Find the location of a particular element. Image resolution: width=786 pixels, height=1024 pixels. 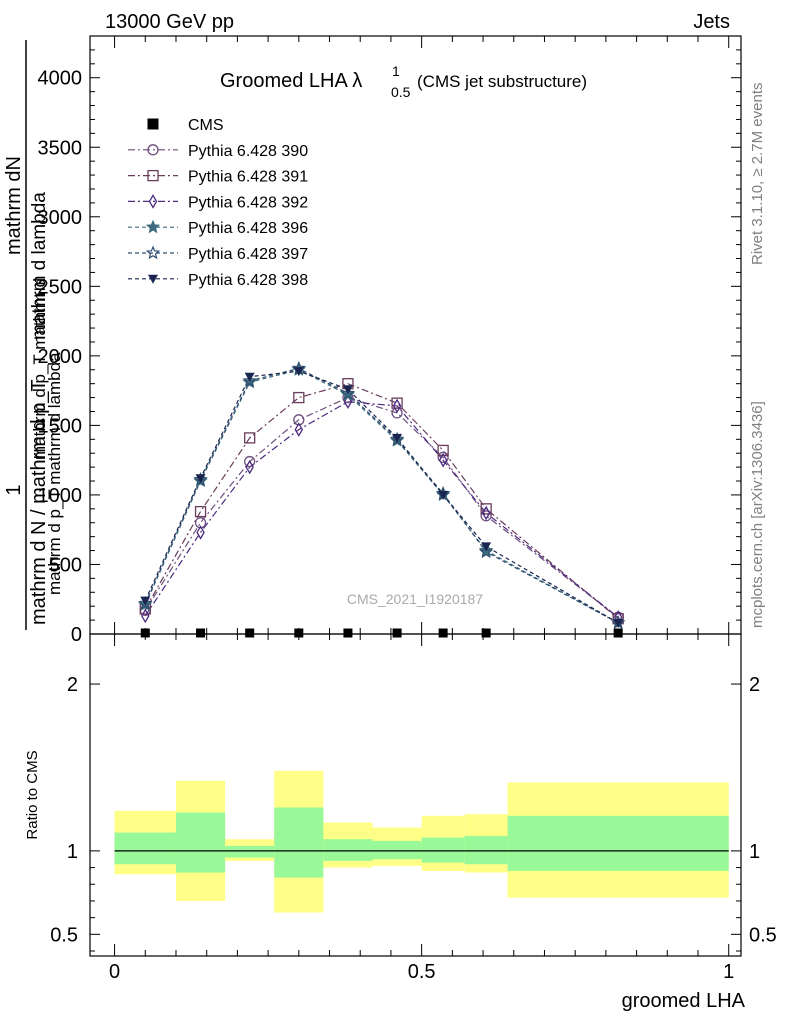

ratio-xtick-label: 0.5 is located at coordinates (422, 972).